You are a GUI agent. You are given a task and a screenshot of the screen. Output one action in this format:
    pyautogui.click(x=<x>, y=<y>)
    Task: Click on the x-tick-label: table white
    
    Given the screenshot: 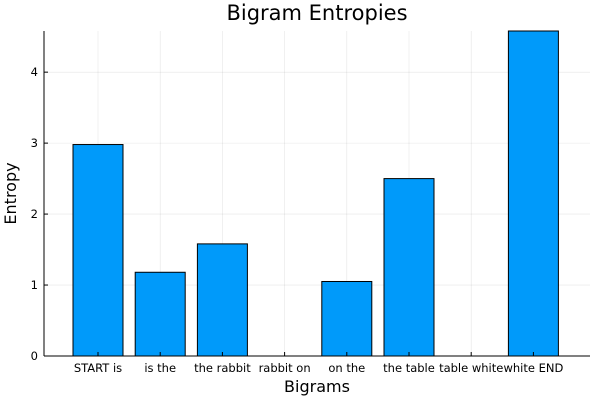 What is the action you would take?
    pyautogui.click(x=471, y=368)
    